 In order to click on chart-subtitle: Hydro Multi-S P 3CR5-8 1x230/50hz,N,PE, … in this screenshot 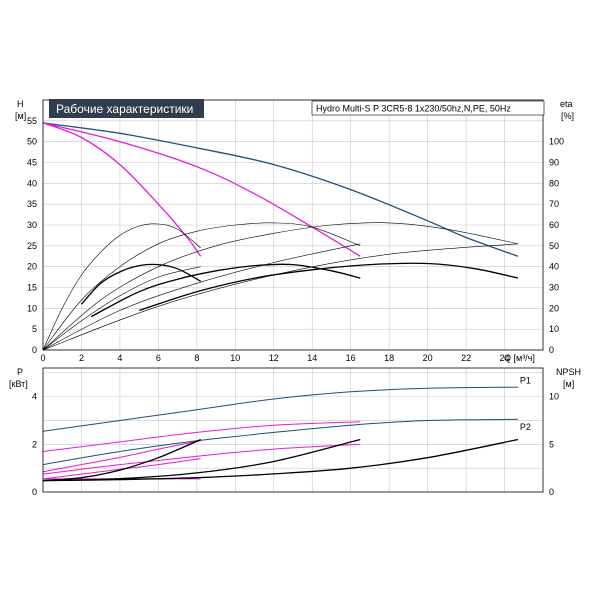, I will do `click(413, 109)`.